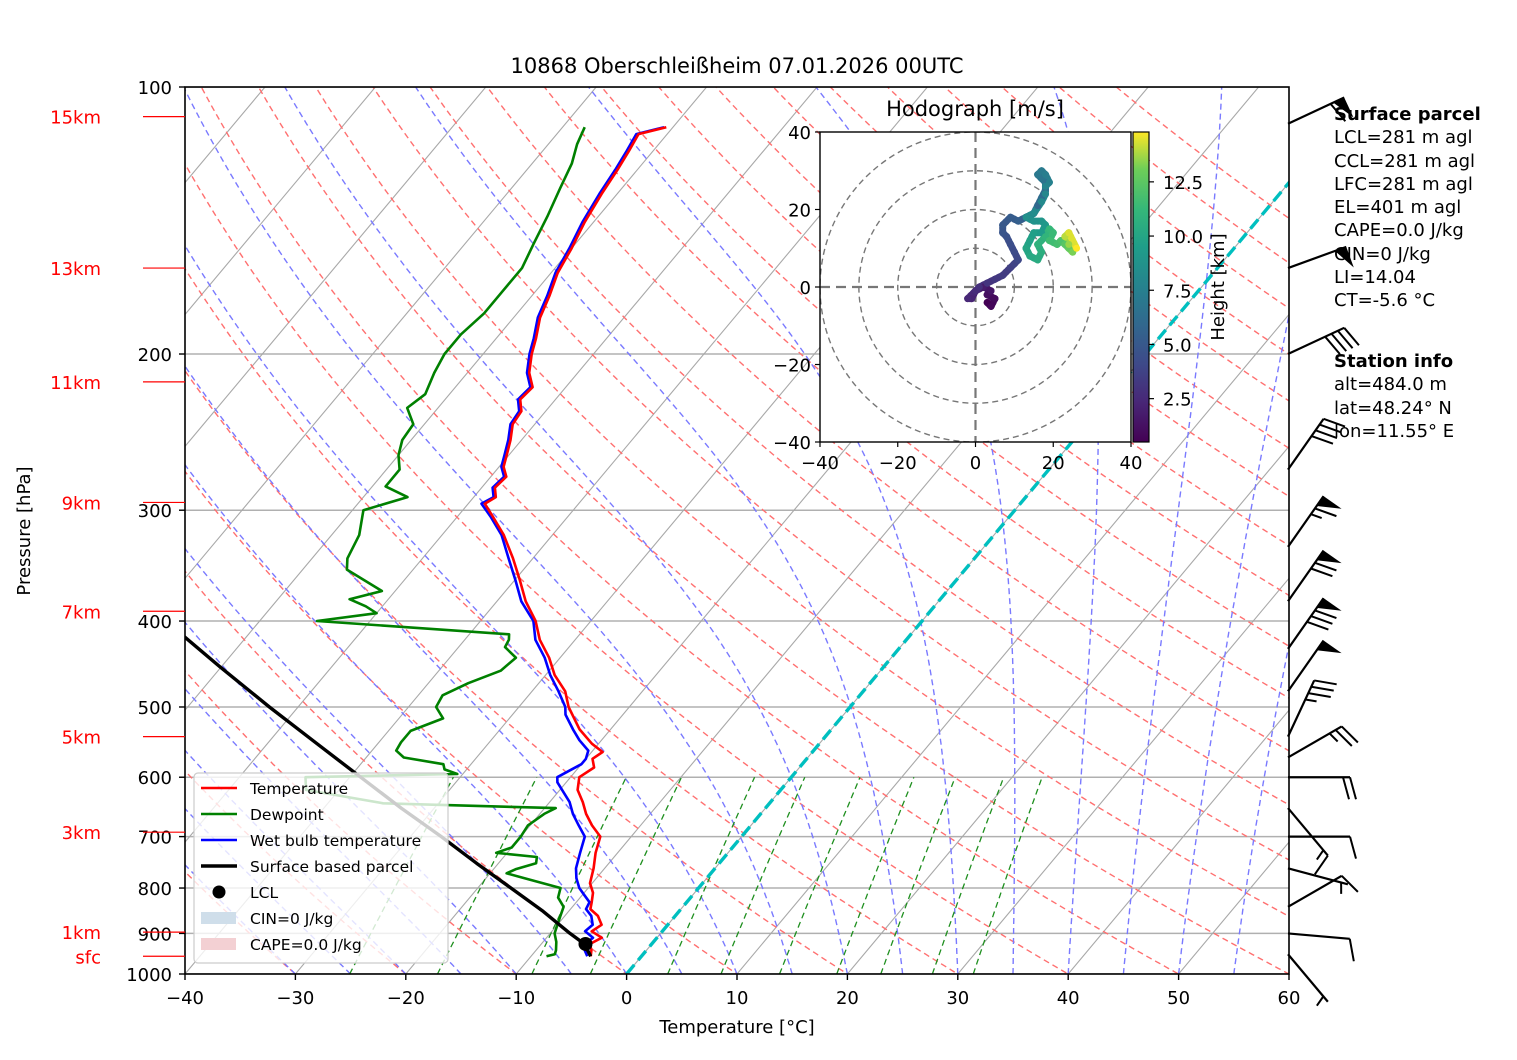 This screenshot has height=1060, width=1517. Describe the element at coordinates (155, 355) in the screenshot. I see `y-tick-label: 200` at that location.